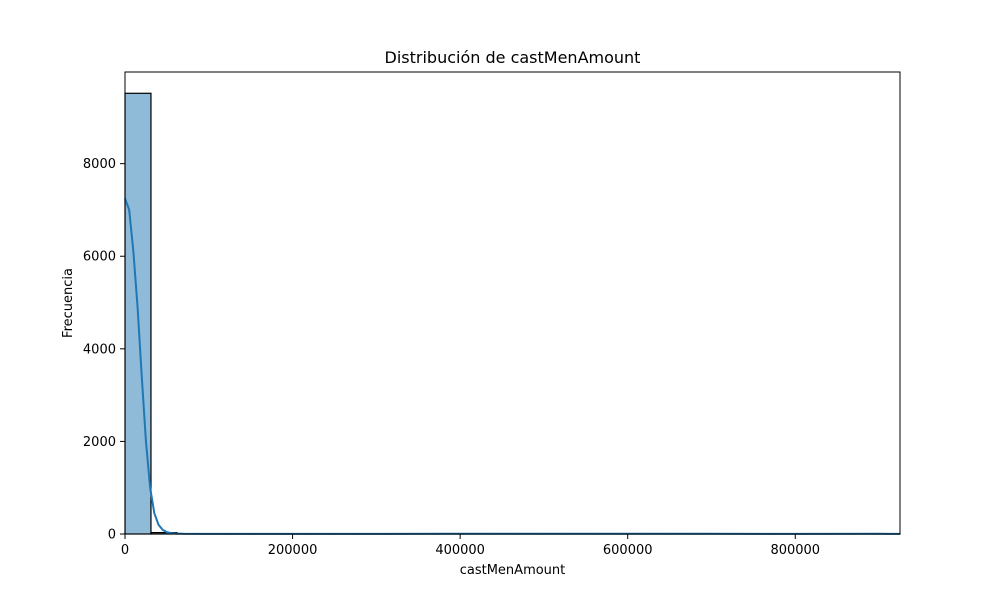 The width and height of the screenshot is (1000, 600). I want to click on x-tick-label: 400000, so click(460, 550).